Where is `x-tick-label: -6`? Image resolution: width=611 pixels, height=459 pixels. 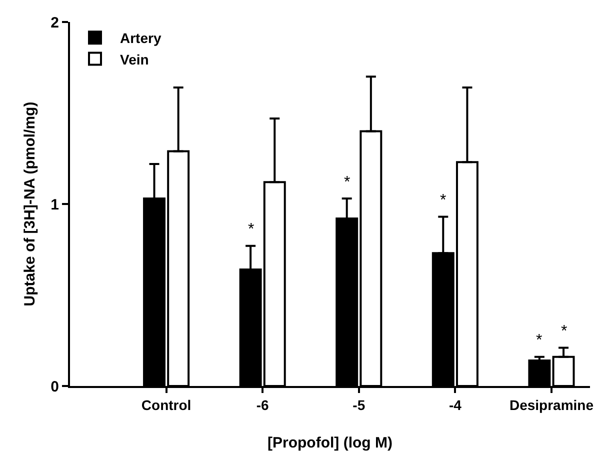 x-tick-label: -6 is located at coordinates (263, 404).